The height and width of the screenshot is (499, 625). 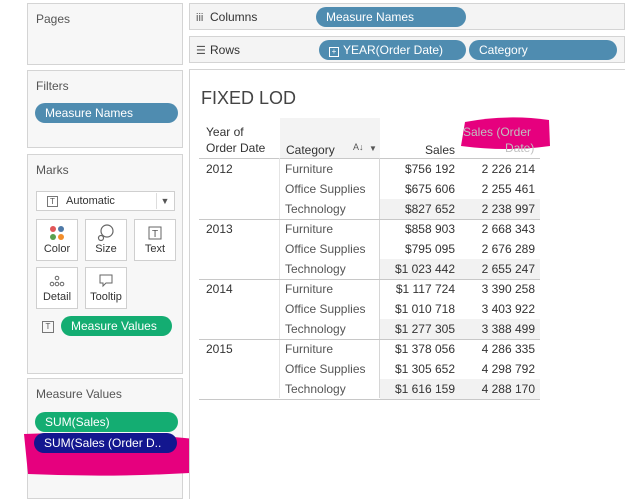 What do you see at coordinates (236, 148) in the screenshot?
I see `header-year-line2: Order Date` at bounding box center [236, 148].